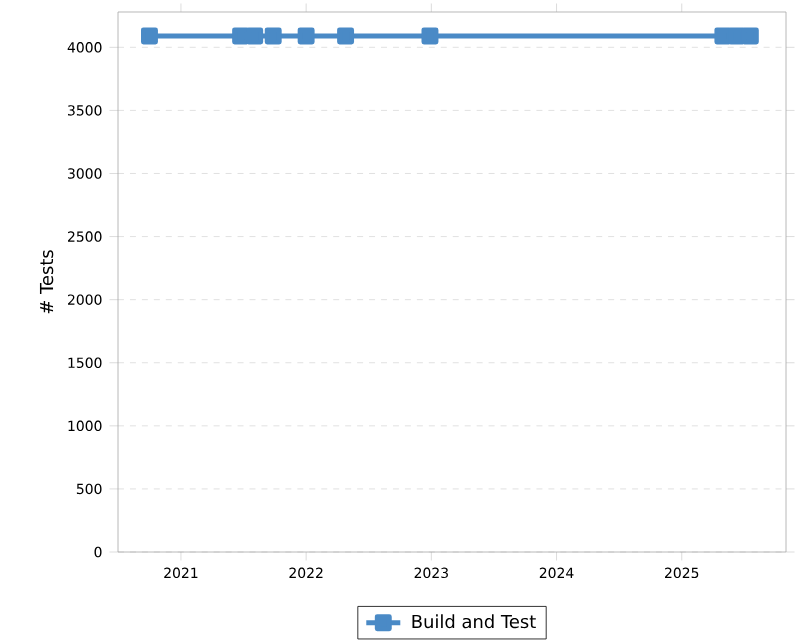 The image size is (800, 640). I want to click on y-axis-title: # Tests, so click(46, 282).